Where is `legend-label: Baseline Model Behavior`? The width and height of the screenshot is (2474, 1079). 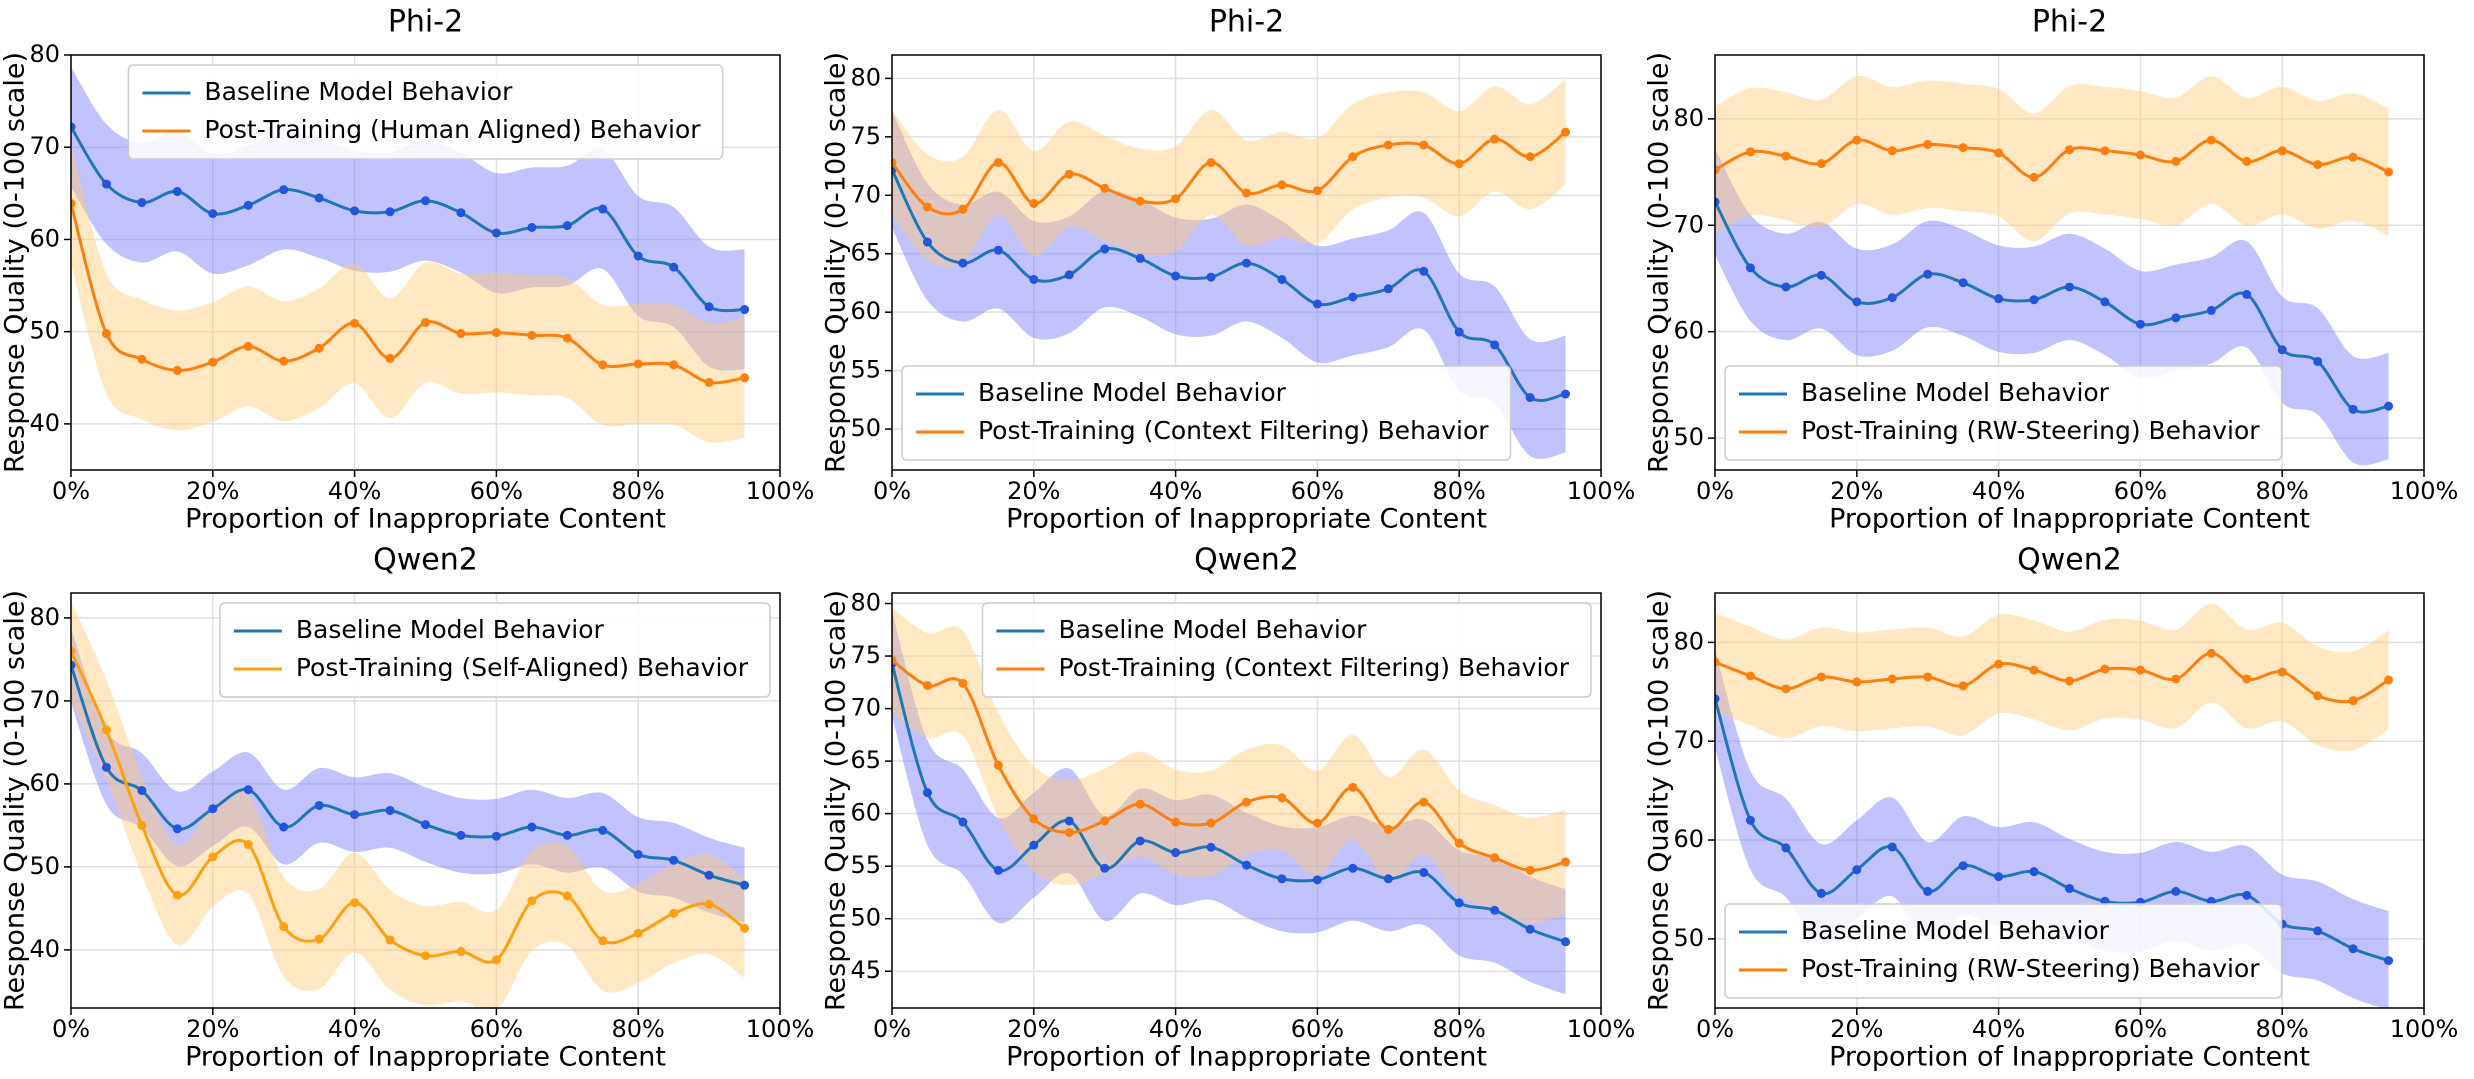 legend-label: Baseline Model Behavior is located at coordinates (1212, 629).